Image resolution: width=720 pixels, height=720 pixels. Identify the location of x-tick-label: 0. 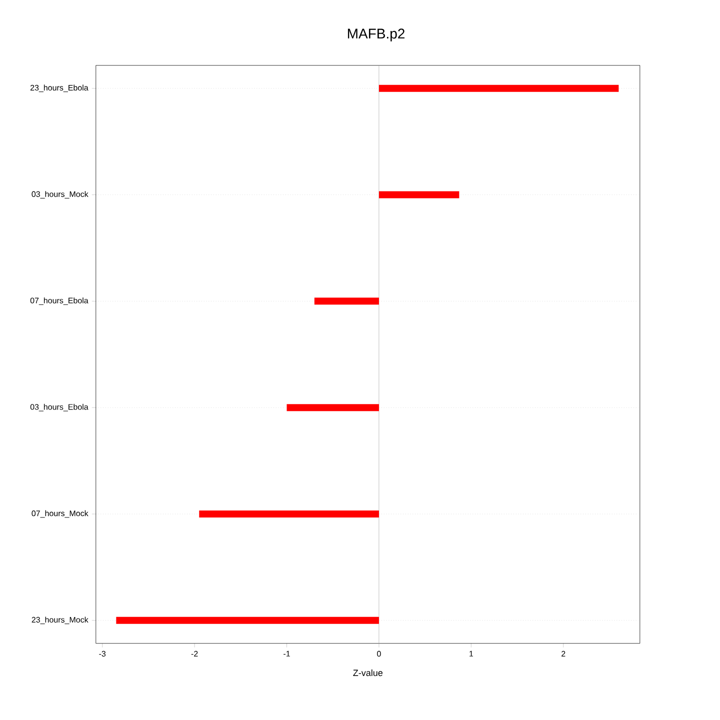
(379, 653).